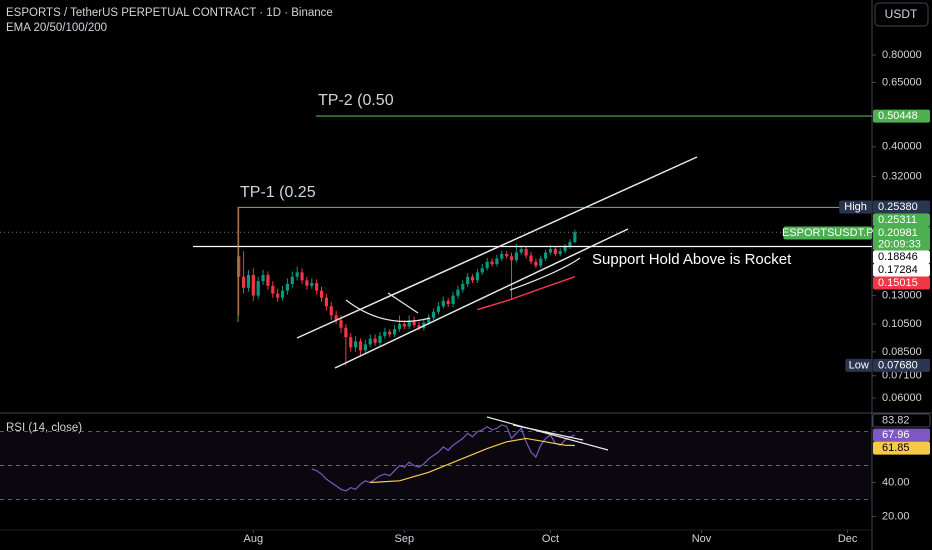  What do you see at coordinates (897, 220) in the screenshot?
I see `price-label: 0.25311` at bounding box center [897, 220].